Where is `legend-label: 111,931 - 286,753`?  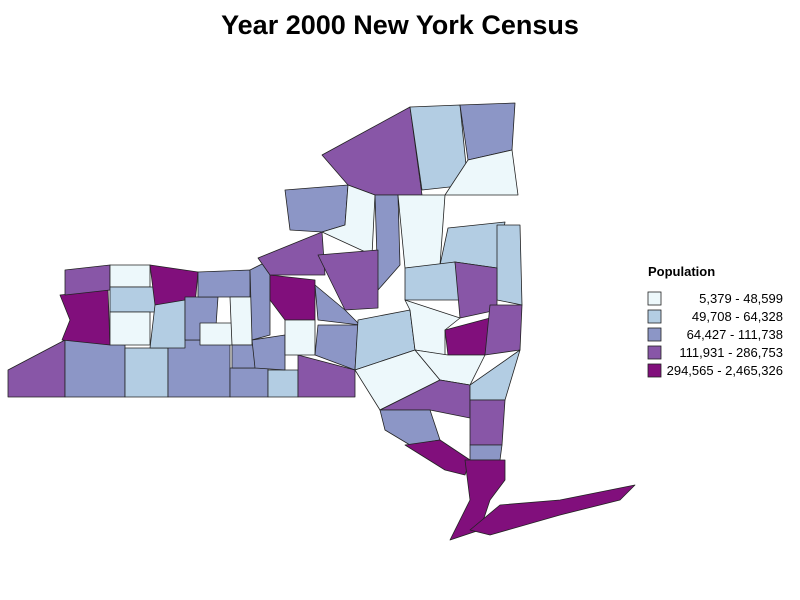
legend-label: 111,931 - 286,753 is located at coordinates (731, 352).